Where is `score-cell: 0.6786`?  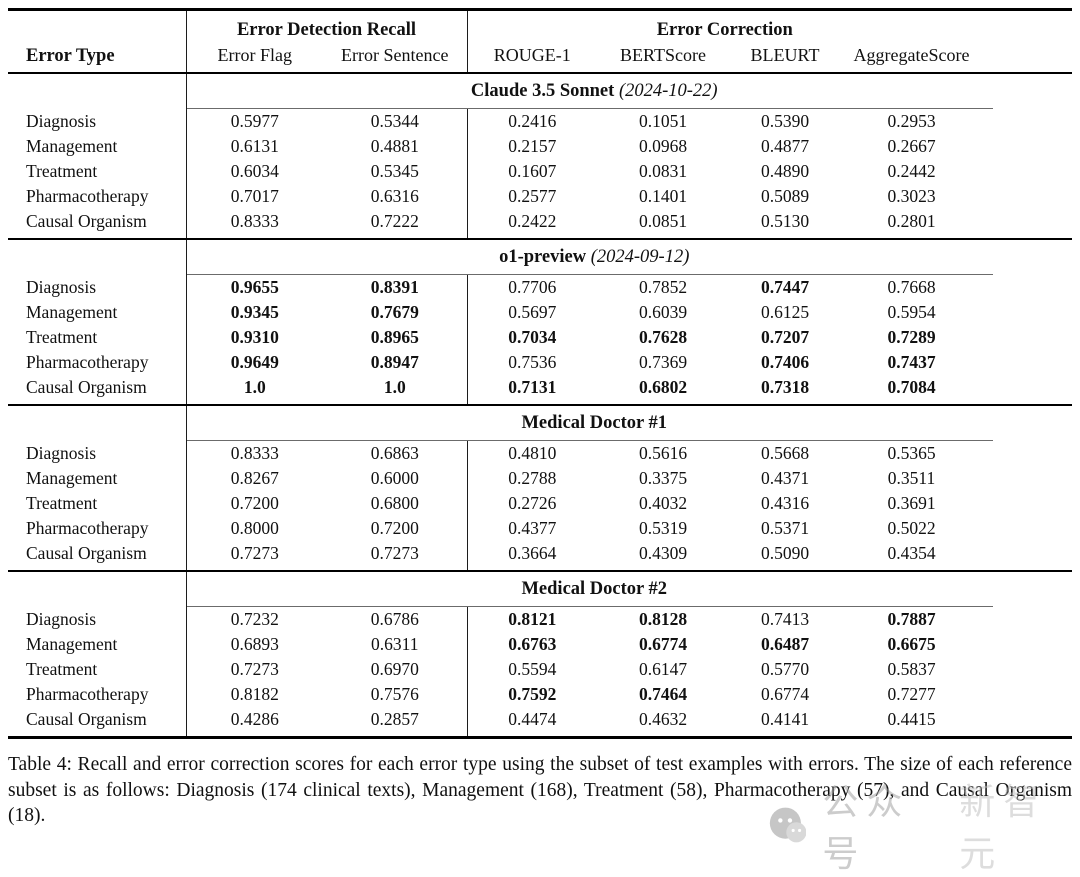
score-cell: 0.6786 is located at coordinates (394, 619).